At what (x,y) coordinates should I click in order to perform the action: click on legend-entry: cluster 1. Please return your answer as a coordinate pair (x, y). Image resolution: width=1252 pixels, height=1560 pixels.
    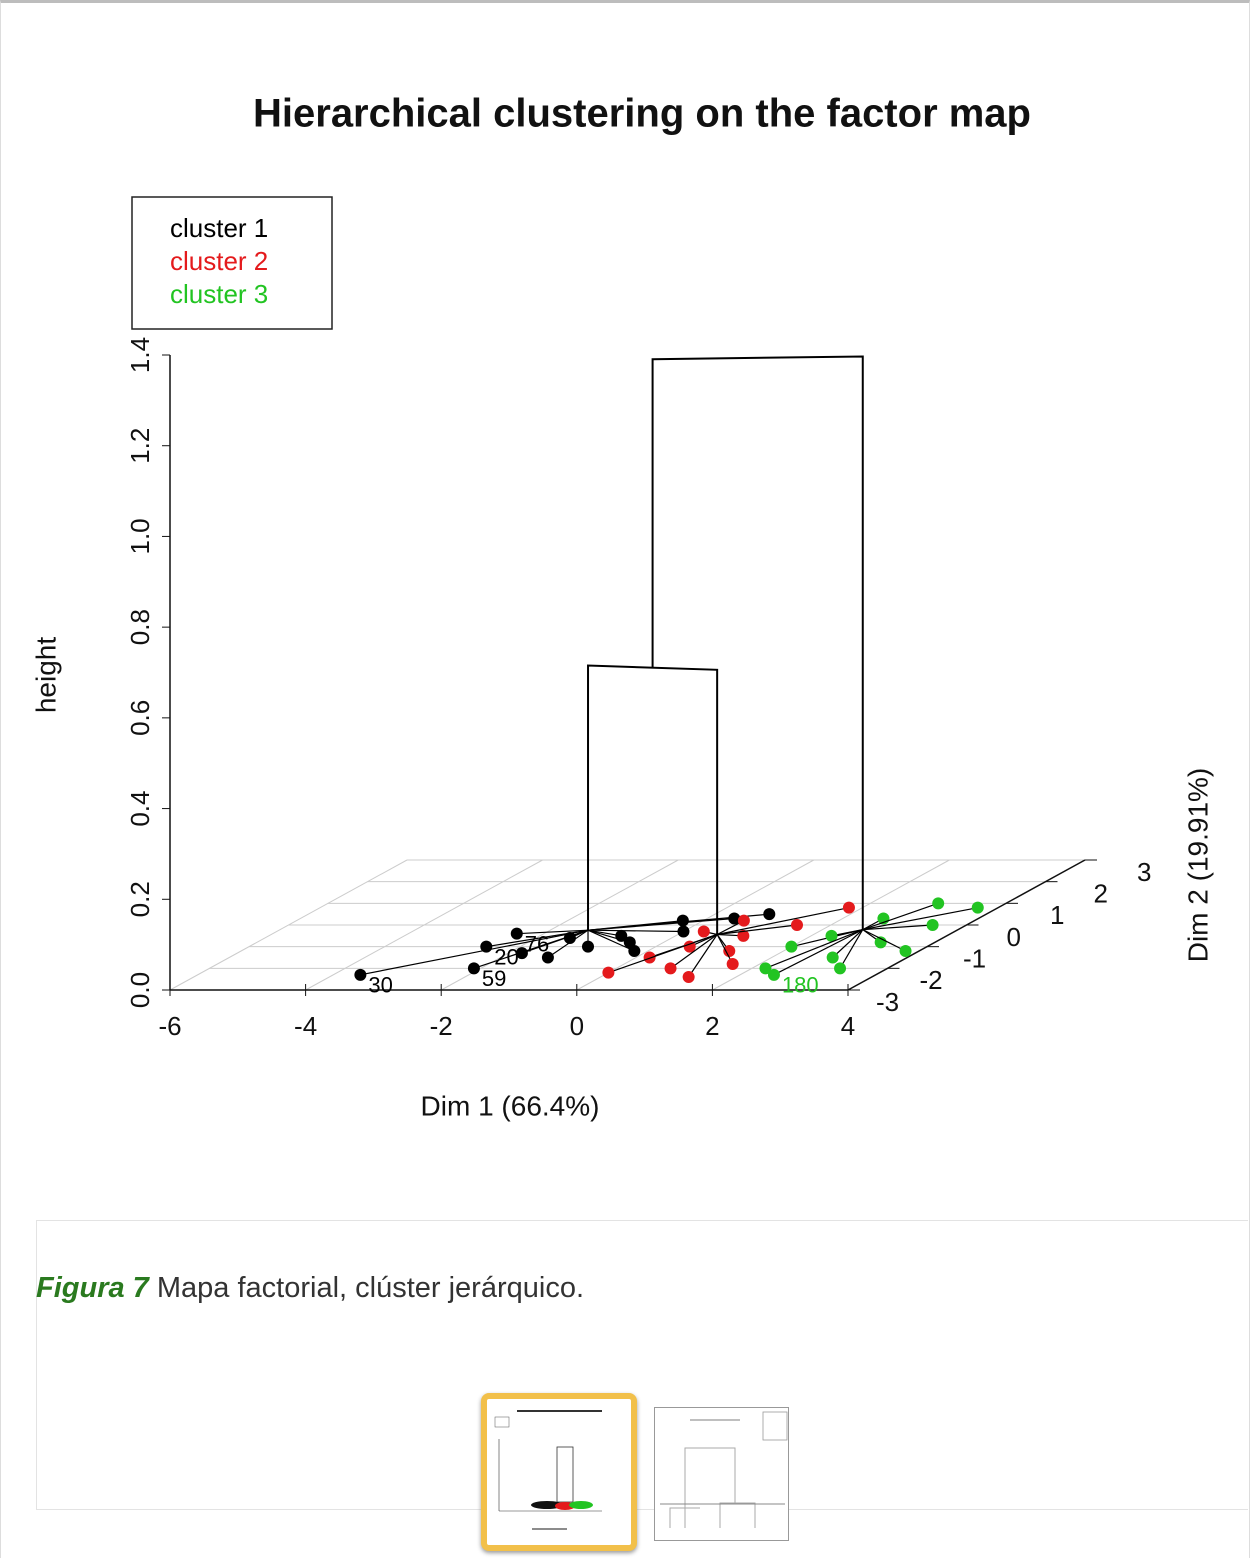
    Looking at the image, I should click on (219, 228).